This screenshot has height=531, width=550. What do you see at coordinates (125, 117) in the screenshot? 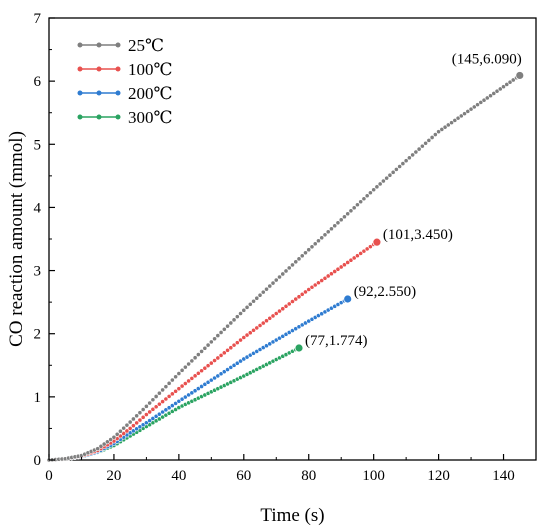
I see `legend-item: 300℃` at bounding box center [125, 117].